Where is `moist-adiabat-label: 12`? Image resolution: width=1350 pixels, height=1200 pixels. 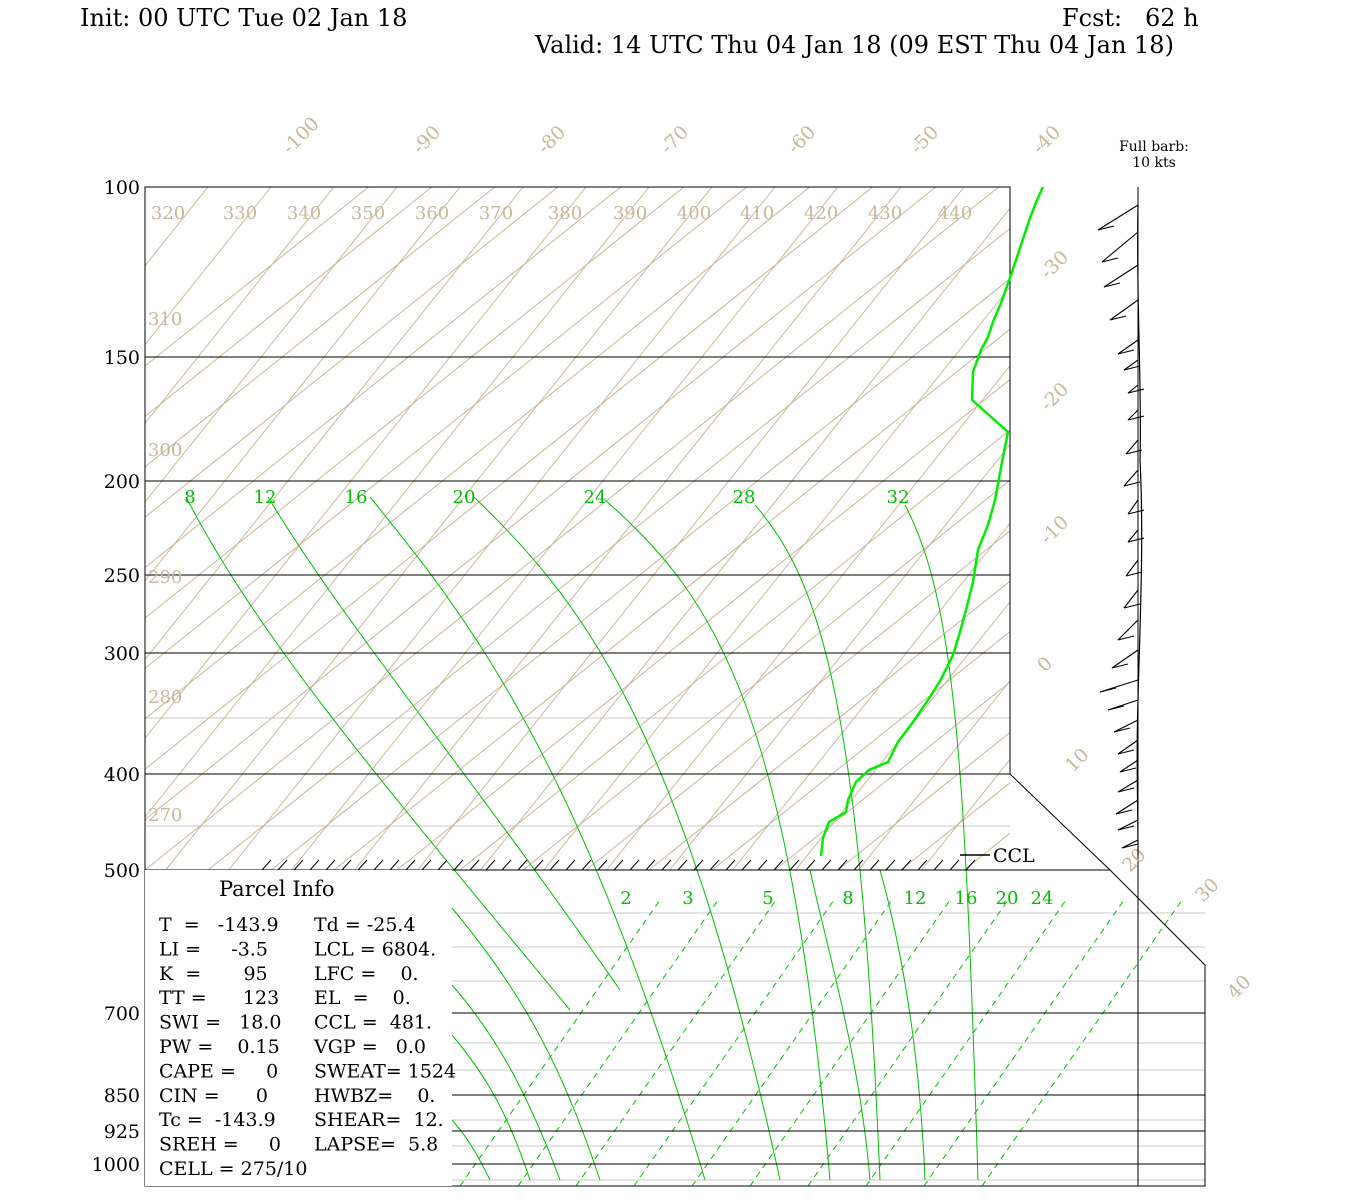
moist-adiabat-label: 12 is located at coordinates (265, 497).